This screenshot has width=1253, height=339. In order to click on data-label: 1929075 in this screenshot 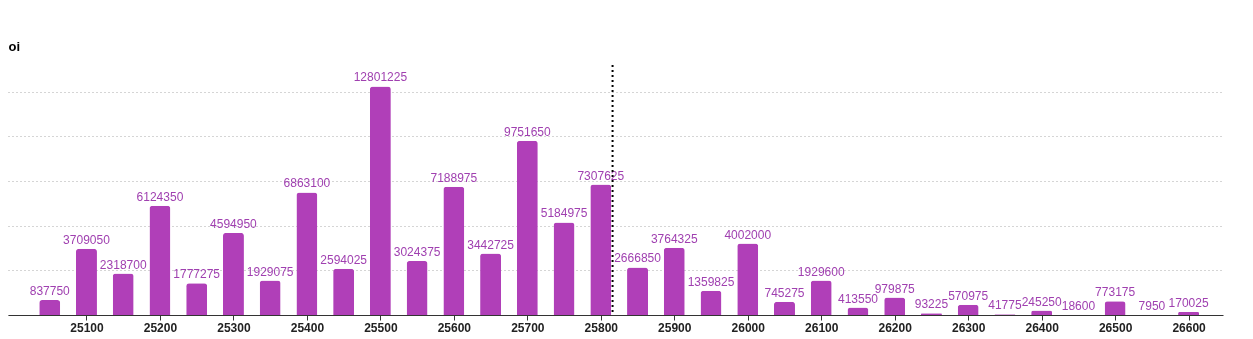, I will do `click(270, 271)`.